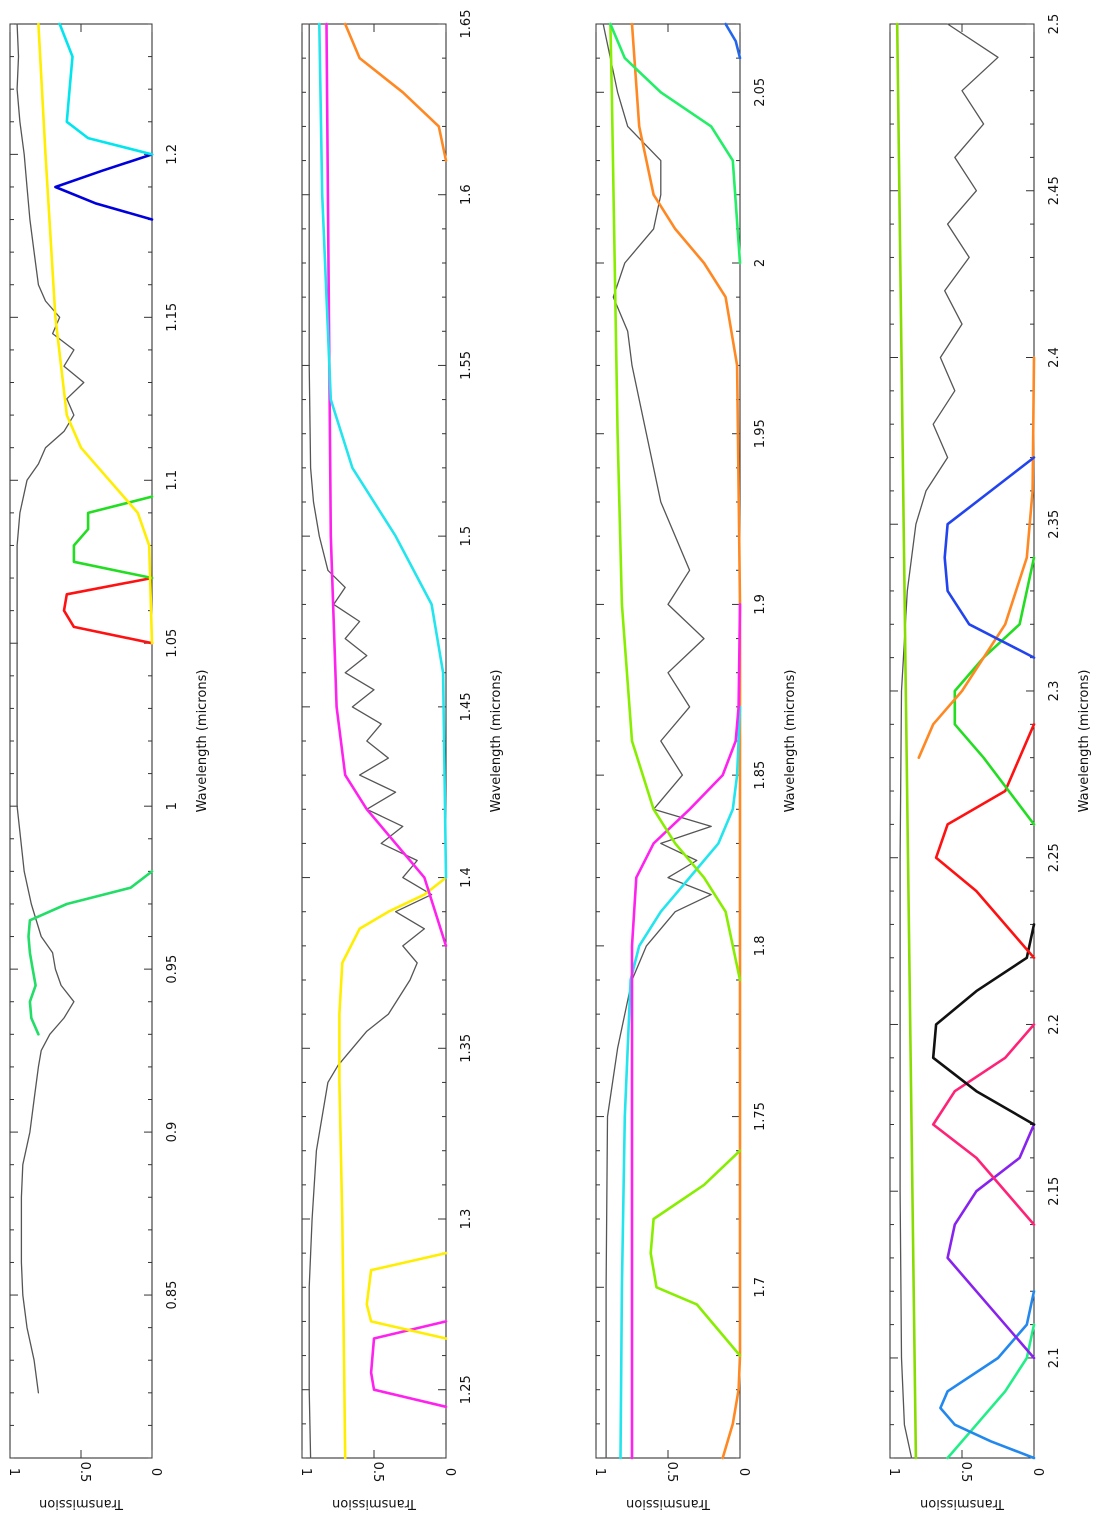 The width and height of the screenshot is (1104, 1520). I want to click on x-tick-label: 1.65, so click(466, 24).